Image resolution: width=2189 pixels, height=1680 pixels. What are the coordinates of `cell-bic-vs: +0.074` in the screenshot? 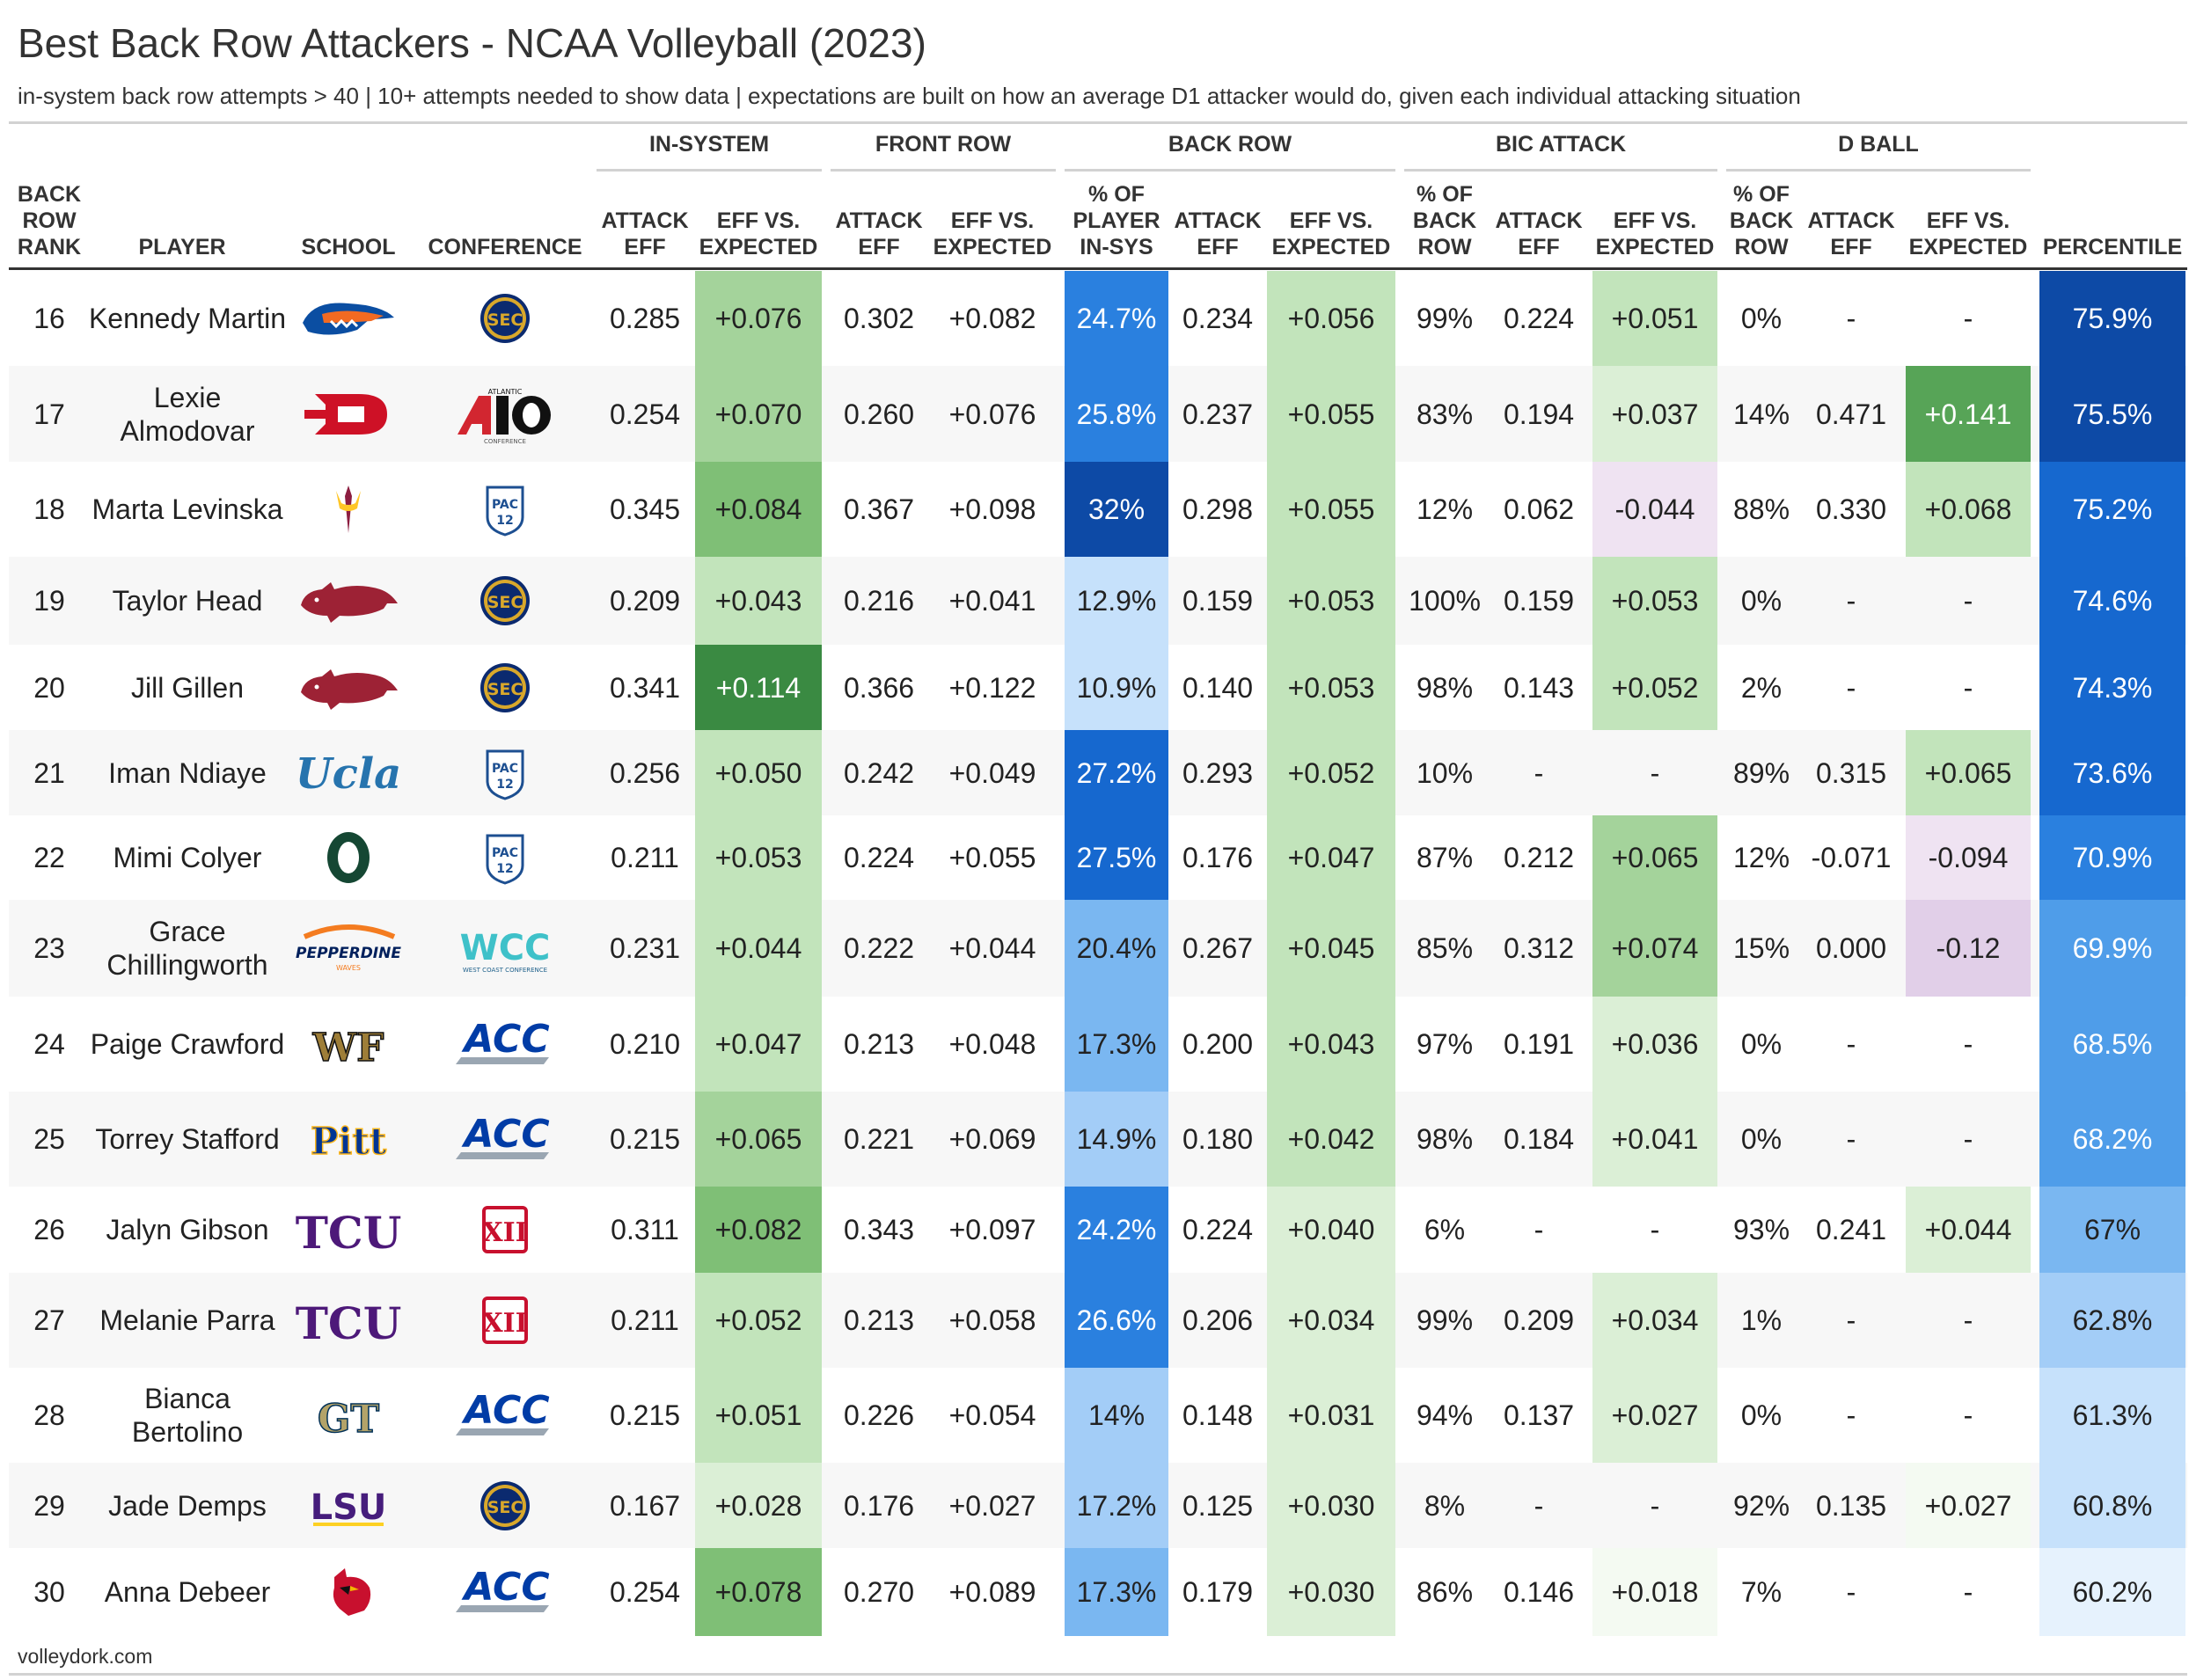 It's located at (1654, 948).